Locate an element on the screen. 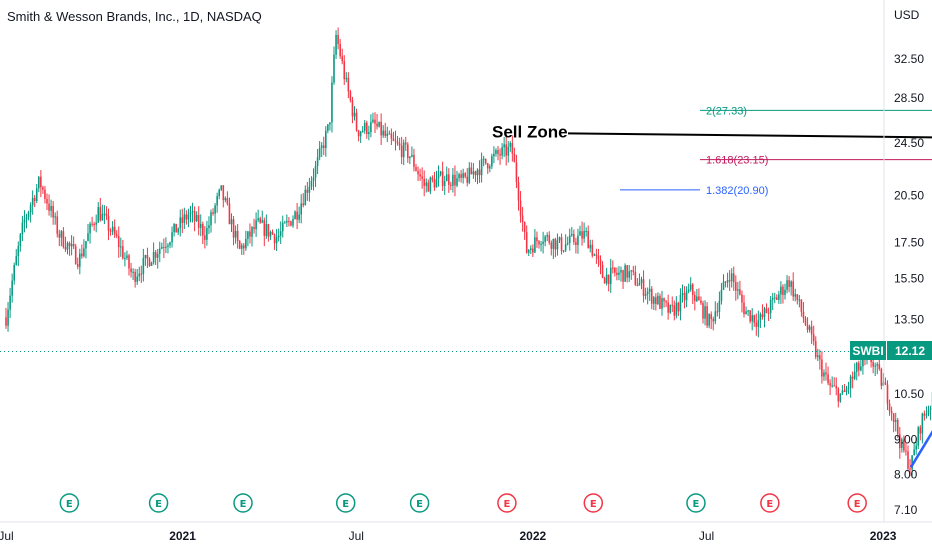  price-tick: 24.50 is located at coordinates (909, 143).